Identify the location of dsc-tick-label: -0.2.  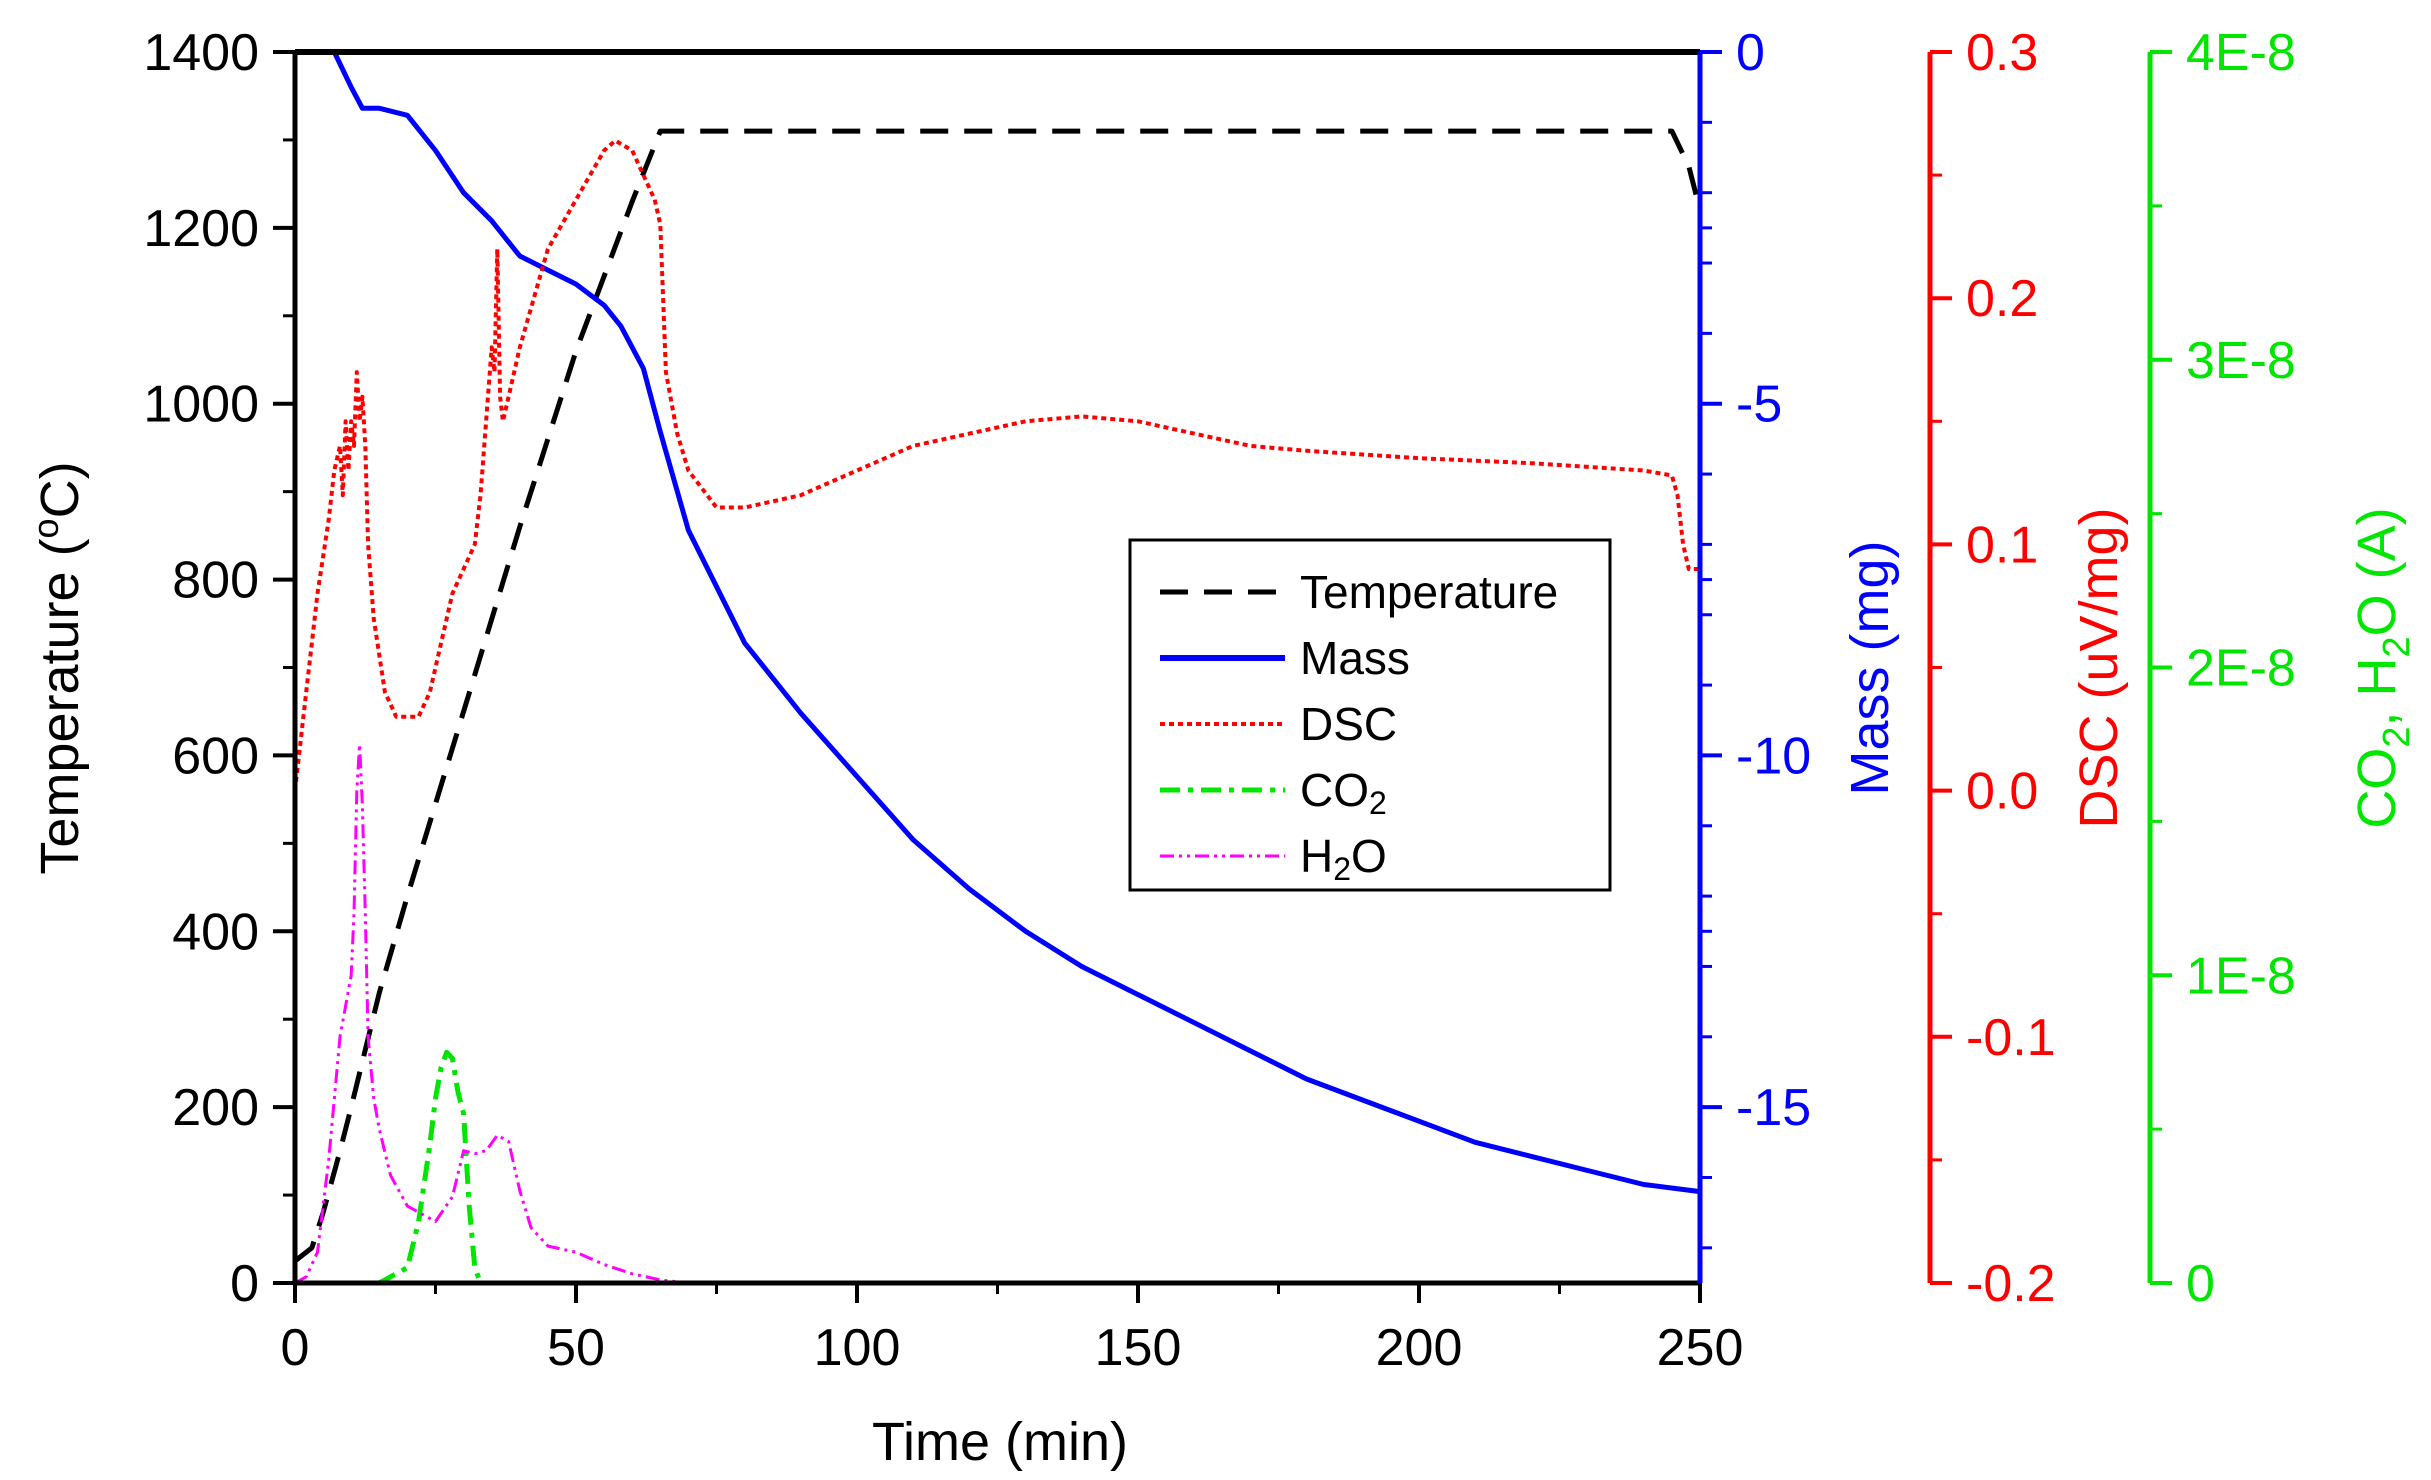
(2011, 1284).